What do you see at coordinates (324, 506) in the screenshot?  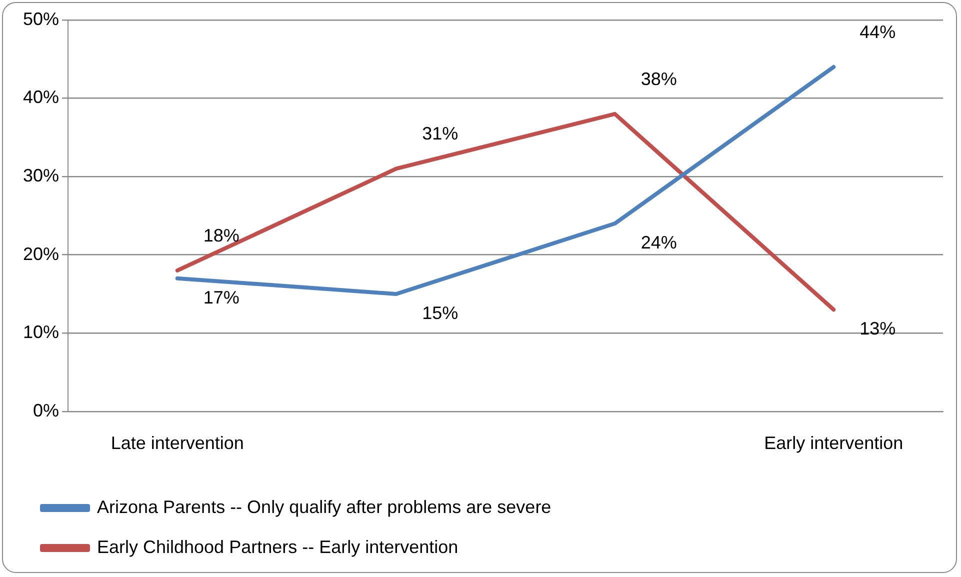 I see `legend-label: Arizona Parents -- Only qualify after problems are severe` at bounding box center [324, 506].